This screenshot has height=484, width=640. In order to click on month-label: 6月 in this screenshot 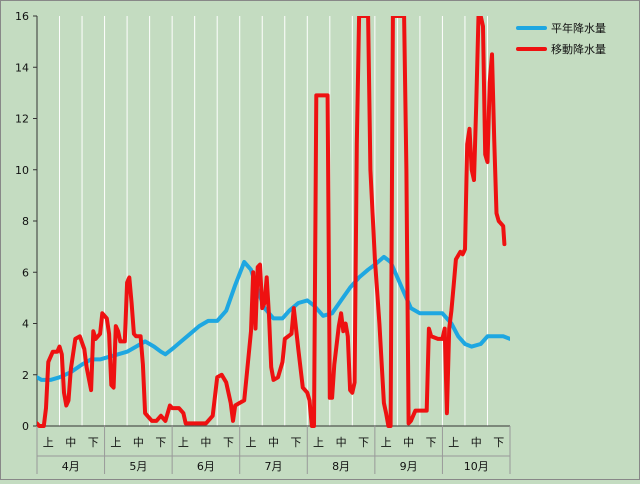, I will do `click(206, 466)`.